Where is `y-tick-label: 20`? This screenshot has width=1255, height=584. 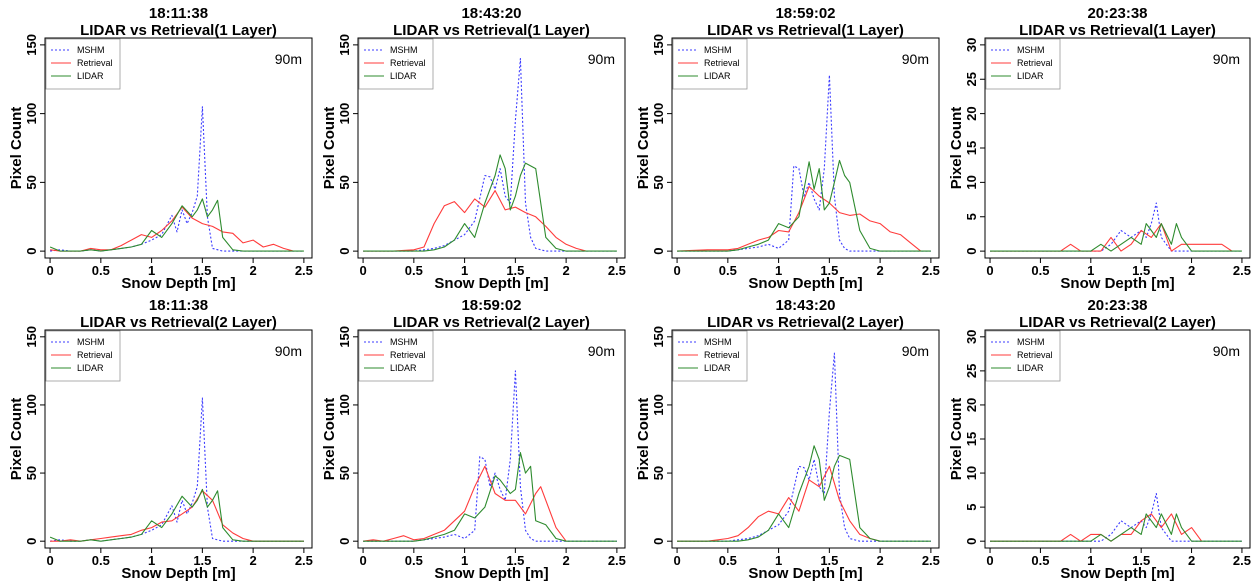 y-tick-label: 20 is located at coordinates (971, 405).